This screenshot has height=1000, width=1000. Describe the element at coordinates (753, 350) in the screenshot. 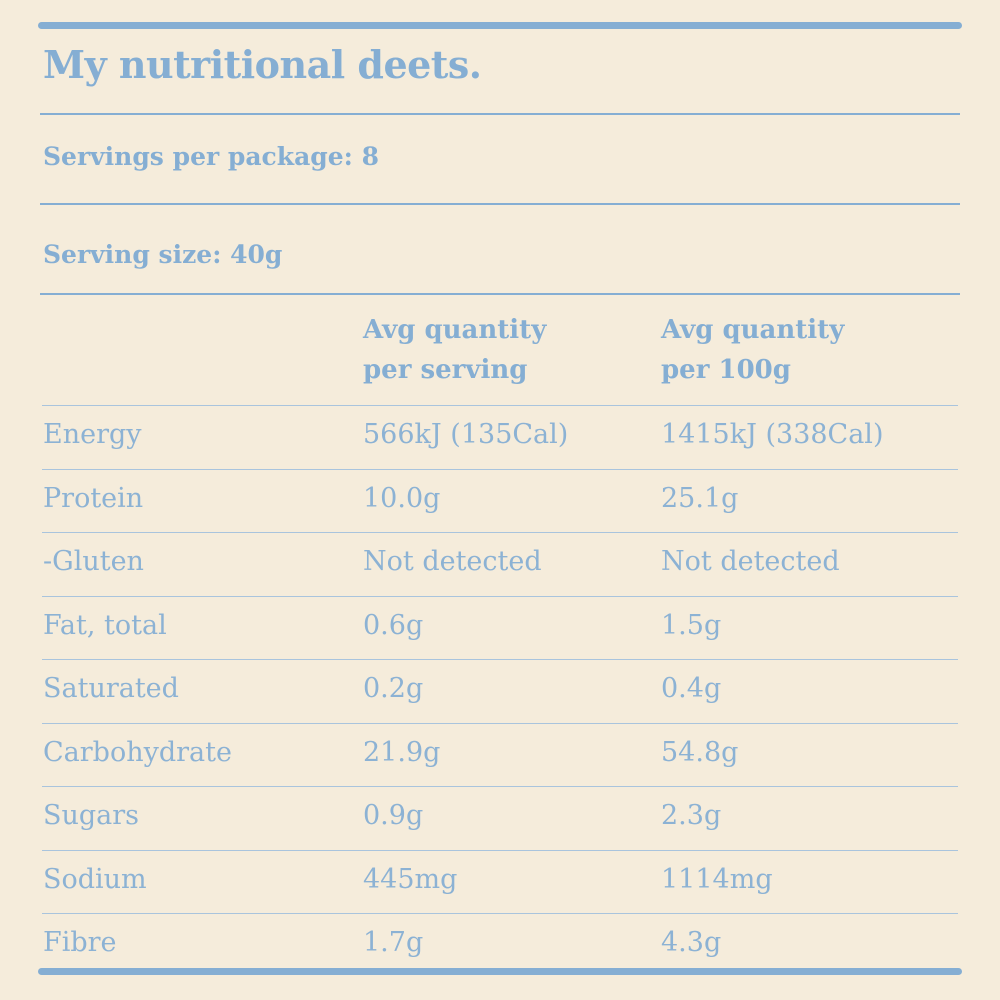

I see `column-header: Avg quantity per 100g` at that location.